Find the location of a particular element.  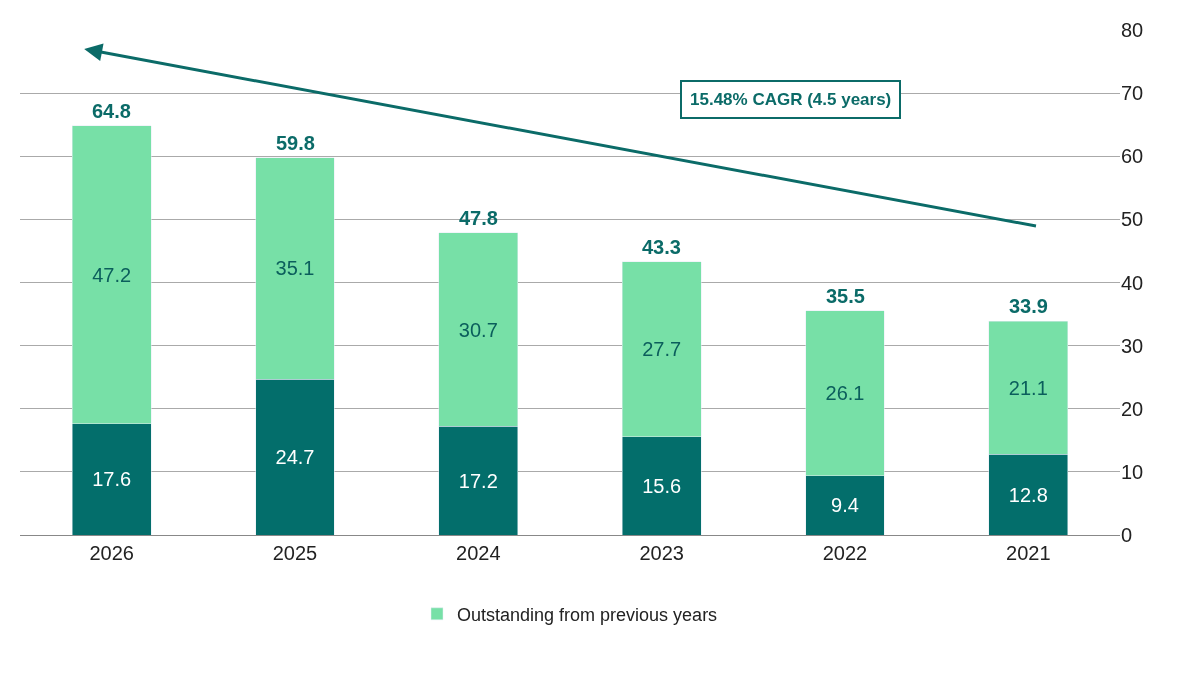

y-tick-label: 0 is located at coordinates (1127, 535).